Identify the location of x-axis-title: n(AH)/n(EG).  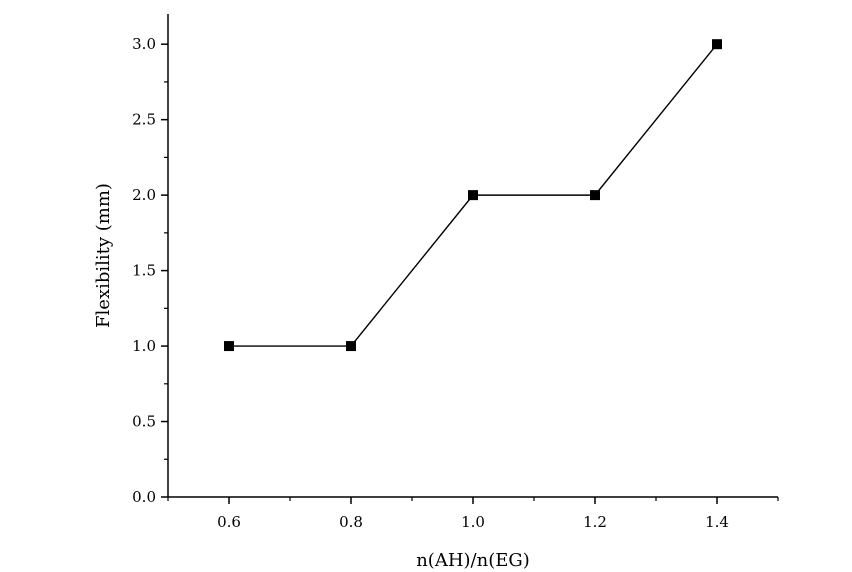
(473, 560).